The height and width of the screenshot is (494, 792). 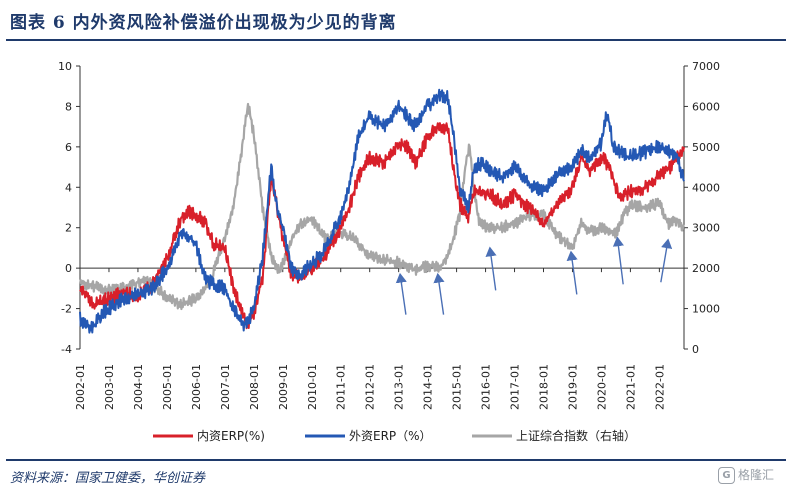 I want to click on x-tick-label: 2018-01, so click(x=544, y=387).